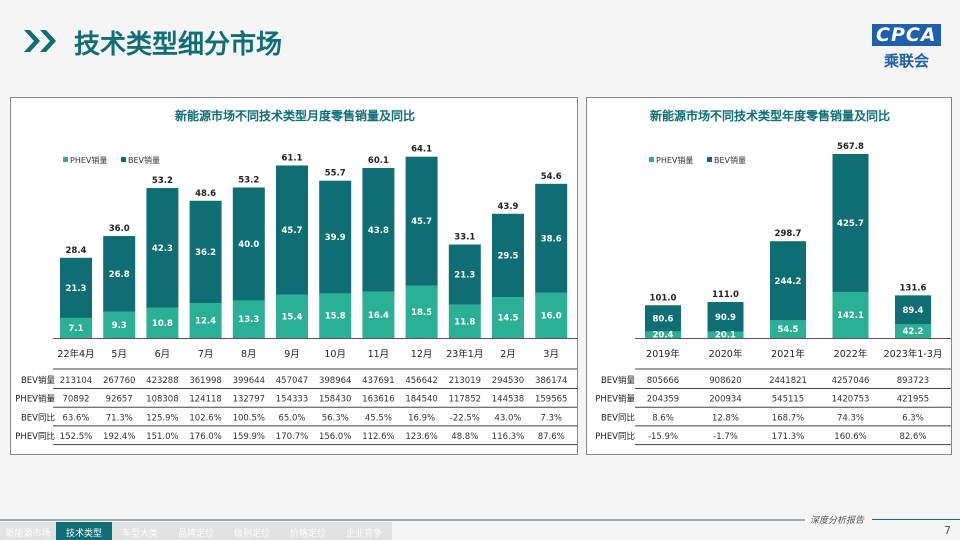 This screenshot has height=540, width=960. Describe the element at coordinates (788, 354) in the screenshot. I see `x-tick-label: 2021年` at that location.